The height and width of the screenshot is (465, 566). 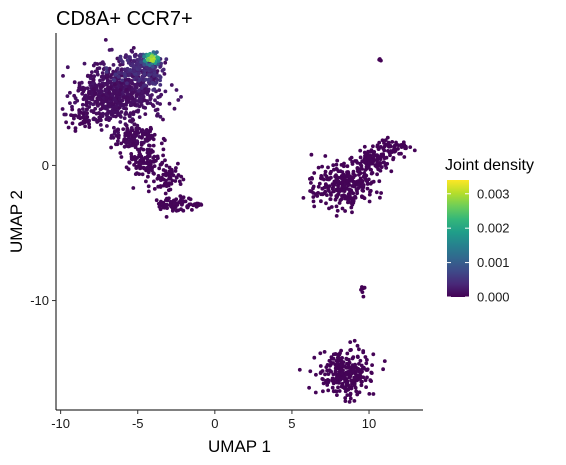 I want to click on legend-title: Joint density, so click(x=489, y=165).